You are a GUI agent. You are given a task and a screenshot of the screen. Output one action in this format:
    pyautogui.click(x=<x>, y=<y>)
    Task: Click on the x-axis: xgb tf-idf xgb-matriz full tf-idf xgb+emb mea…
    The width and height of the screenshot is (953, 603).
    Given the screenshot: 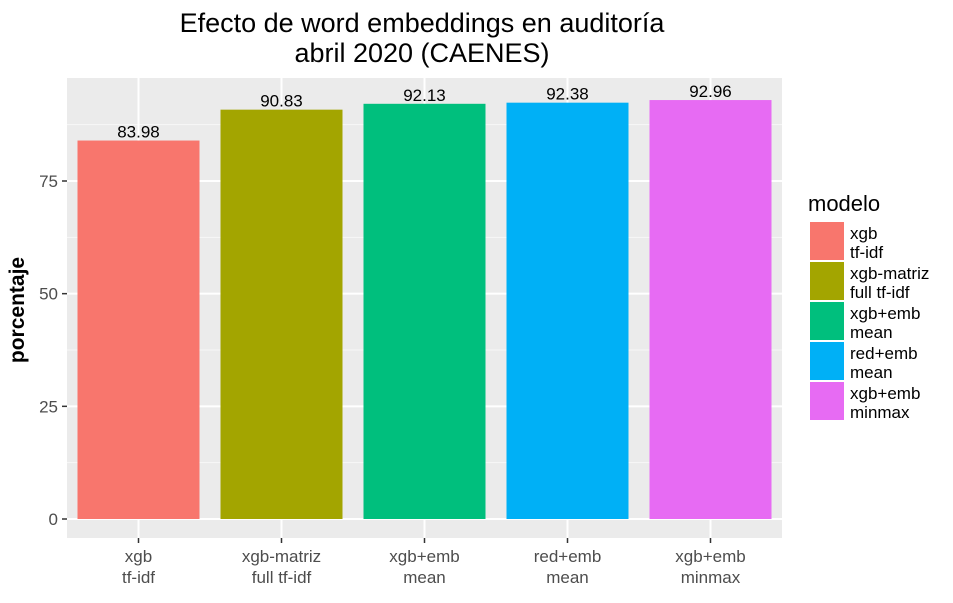 What is the action you would take?
    pyautogui.click(x=434, y=562)
    